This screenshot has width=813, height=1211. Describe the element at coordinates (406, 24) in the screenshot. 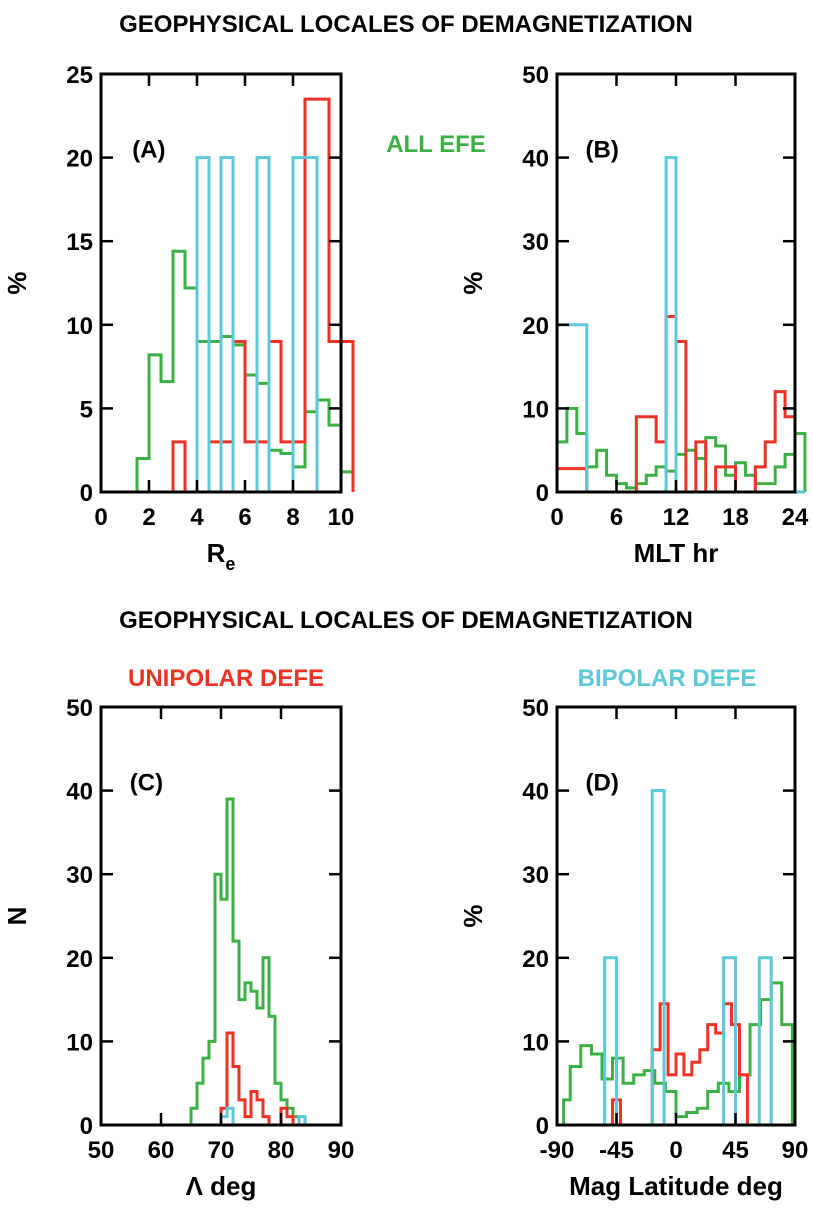

I see `figure-title-top: GEOPHYSICAL LOCALES OF DEMAGNETIZATION` at that location.